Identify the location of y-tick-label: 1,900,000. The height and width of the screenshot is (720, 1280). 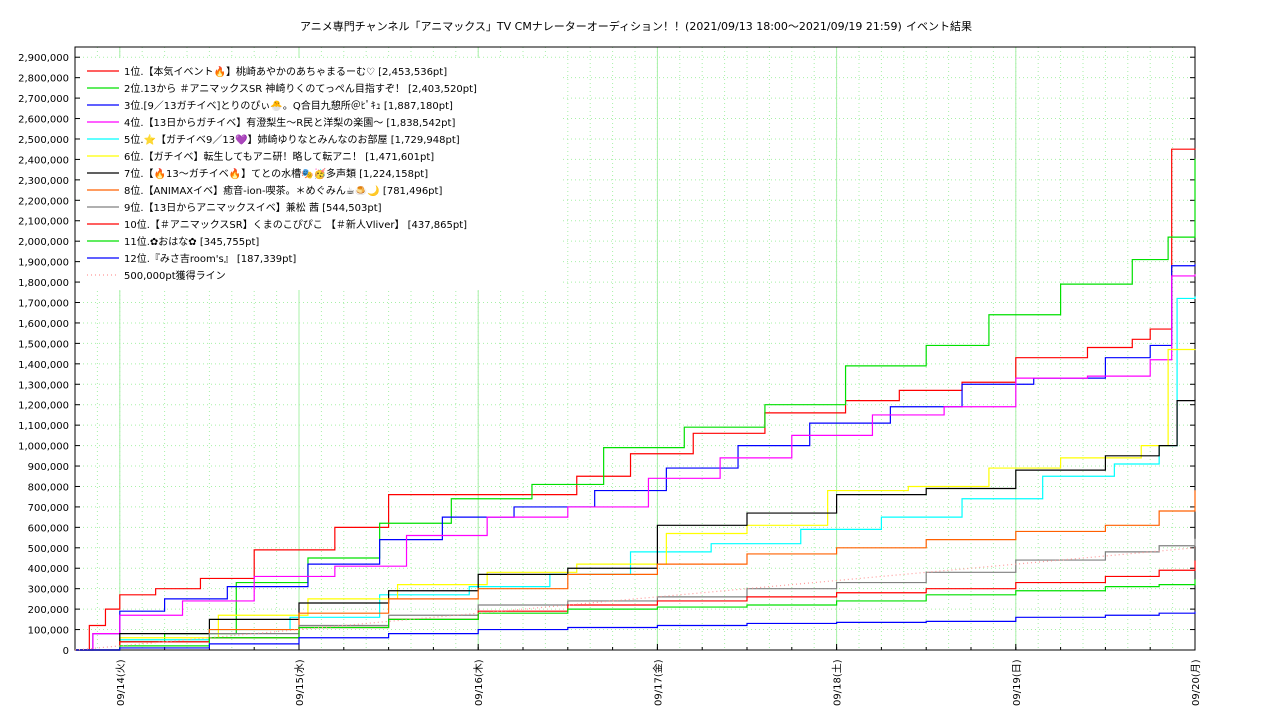
(43, 263).